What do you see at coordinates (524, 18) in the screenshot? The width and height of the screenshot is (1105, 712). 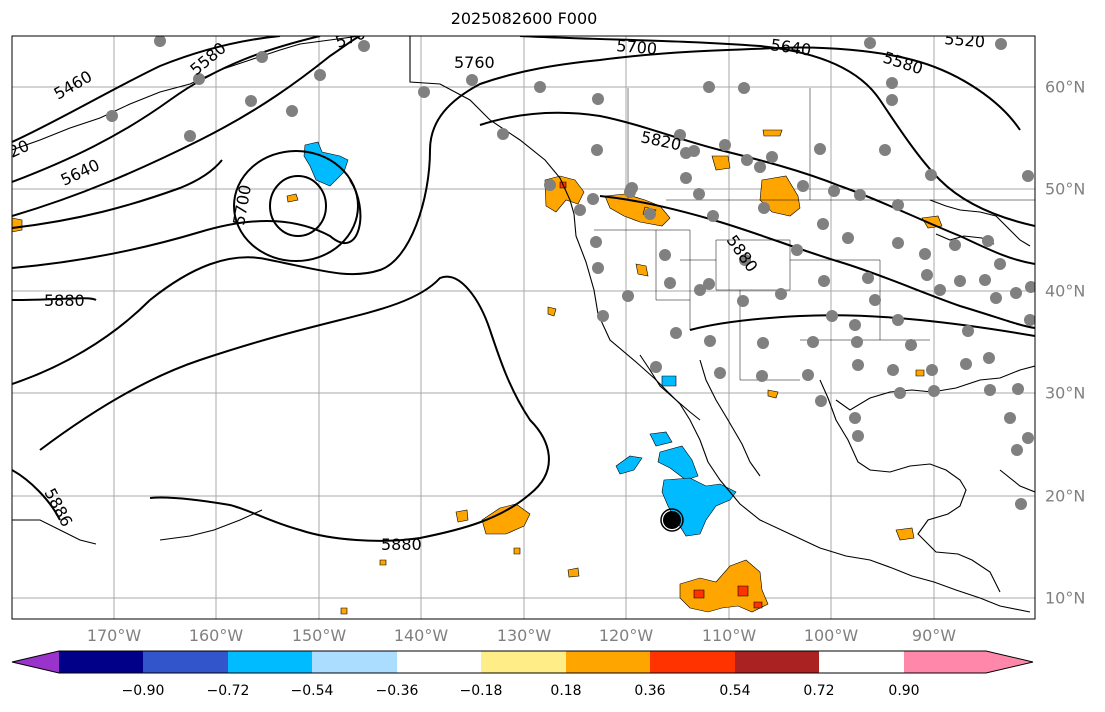 I see `map-title: 2025082600 F000` at bounding box center [524, 18].